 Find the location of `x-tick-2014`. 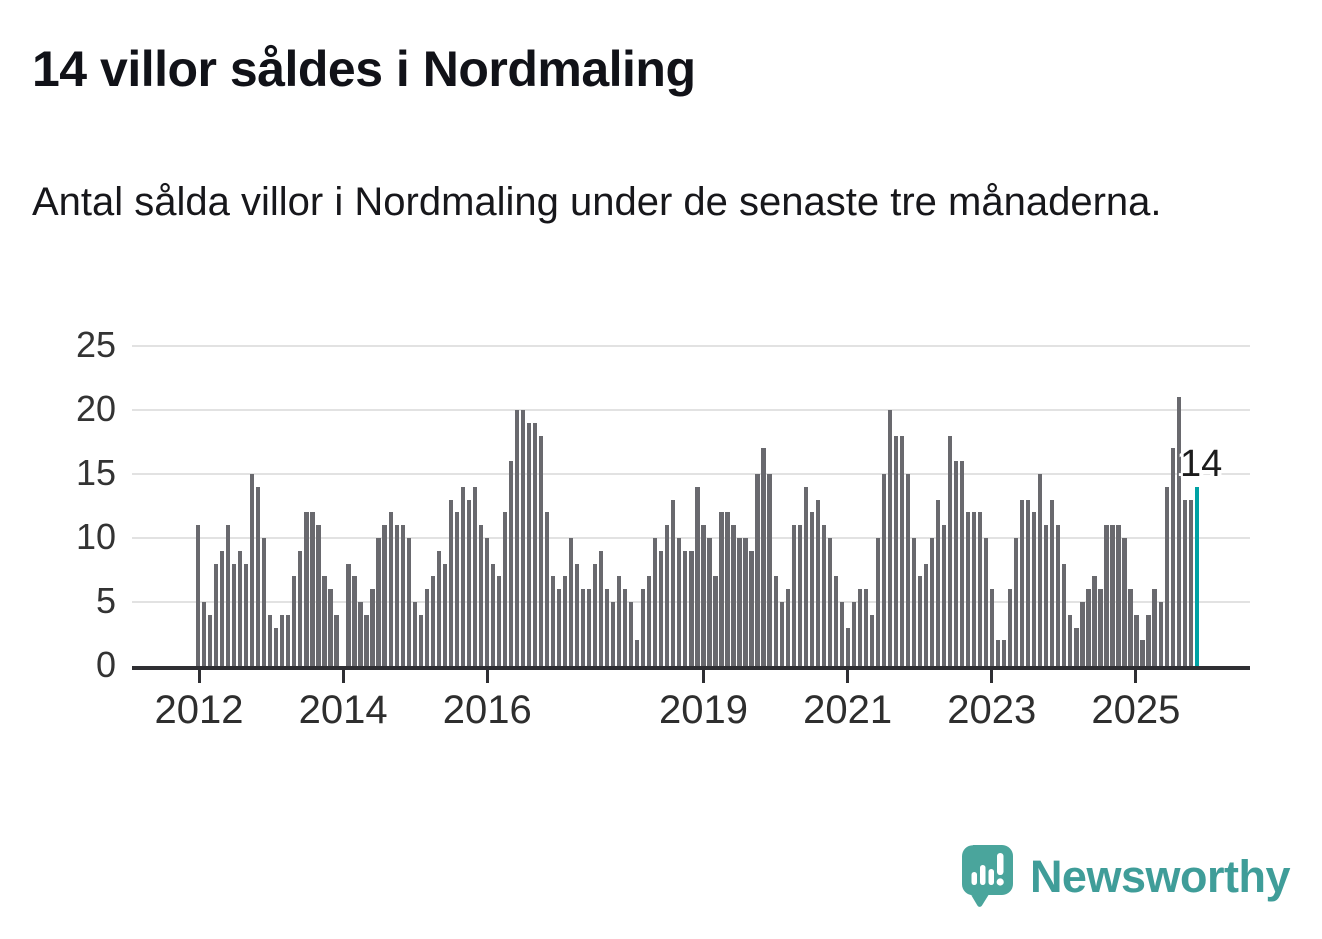

x-tick-2014 is located at coordinates (343, 676).